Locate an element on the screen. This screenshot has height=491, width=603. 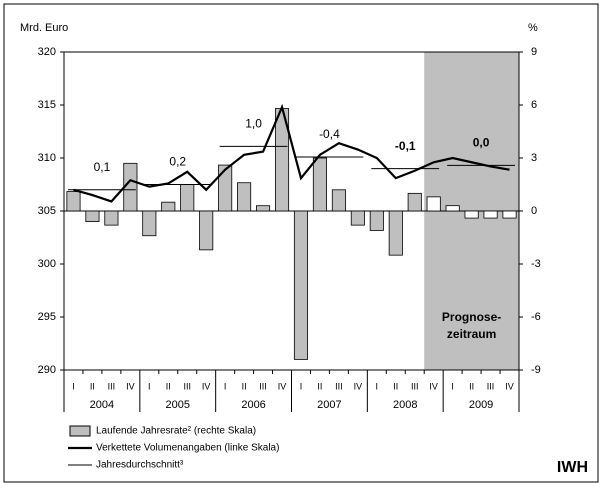
forecast-label: zeitraum is located at coordinates (471, 334).